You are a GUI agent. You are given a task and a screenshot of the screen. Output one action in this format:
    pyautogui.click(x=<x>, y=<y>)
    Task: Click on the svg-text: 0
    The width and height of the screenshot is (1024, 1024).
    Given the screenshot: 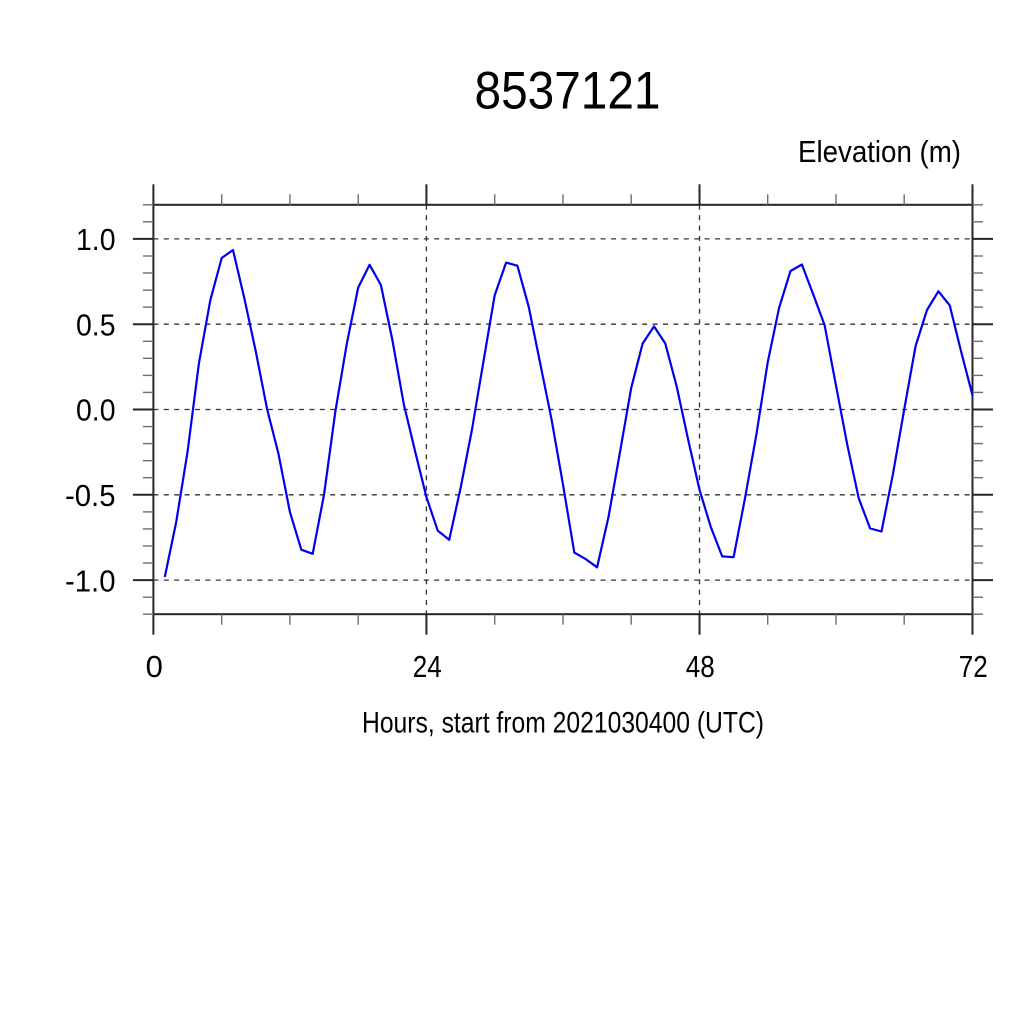 What is the action you would take?
    pyautogui.click(x=154, y=666)
    